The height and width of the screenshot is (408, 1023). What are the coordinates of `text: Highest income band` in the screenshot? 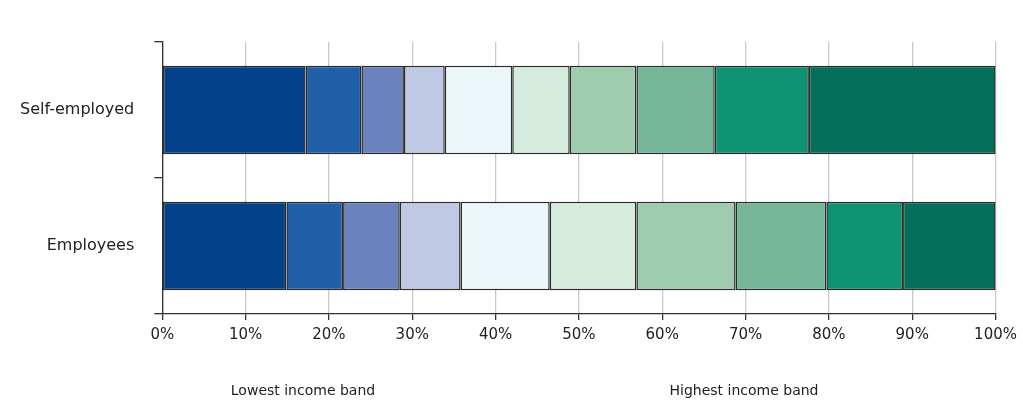 It's located at (744, 390).